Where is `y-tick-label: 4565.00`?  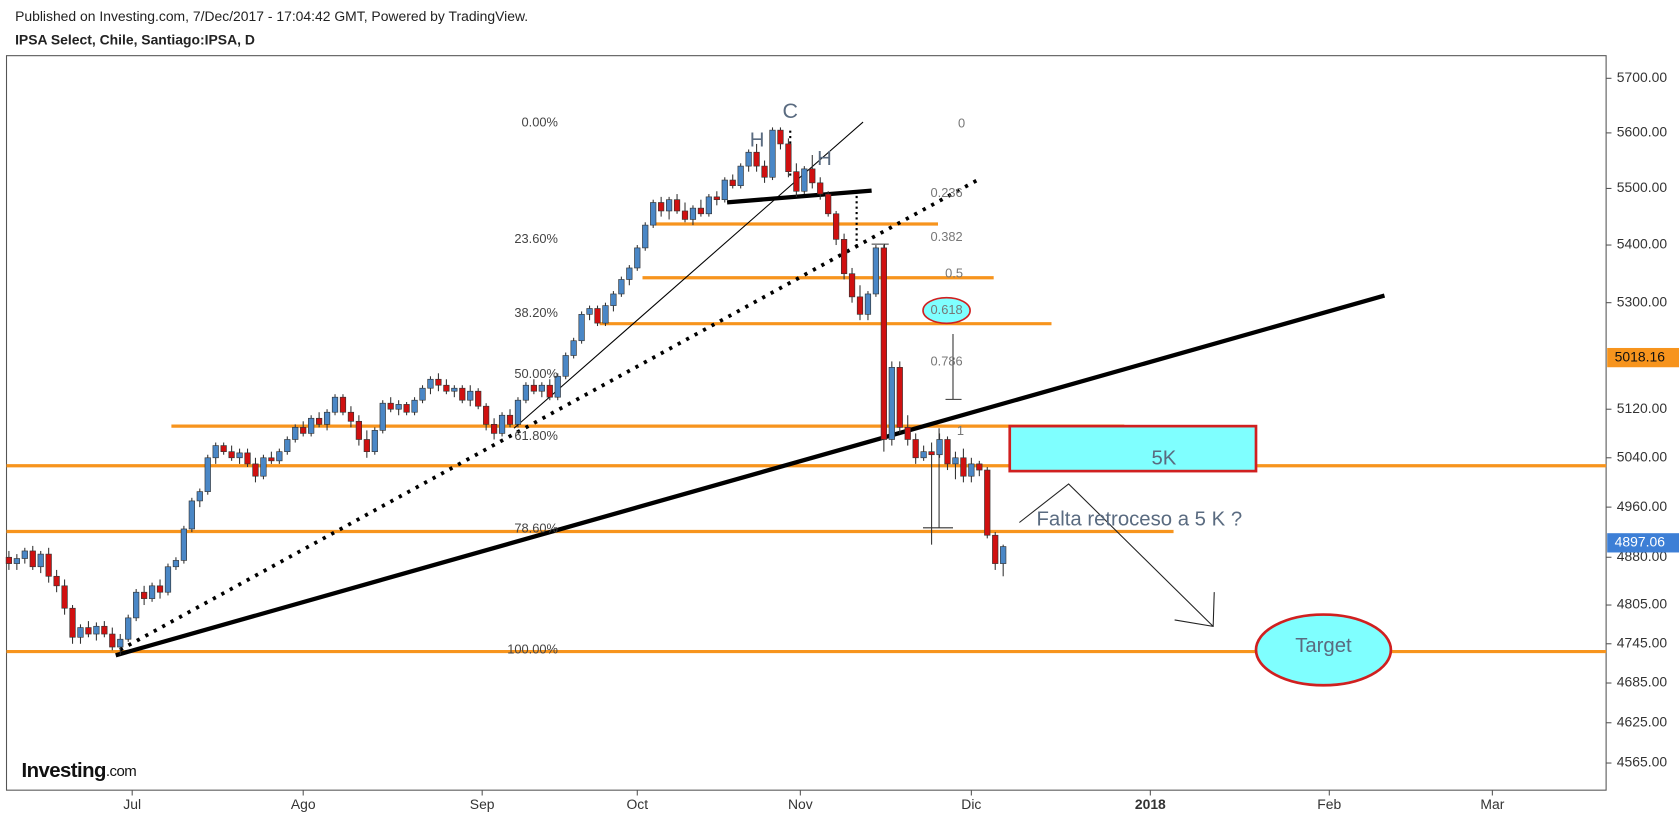
y-tick-label: 4565.00 is located at coordinates (1642, 762).